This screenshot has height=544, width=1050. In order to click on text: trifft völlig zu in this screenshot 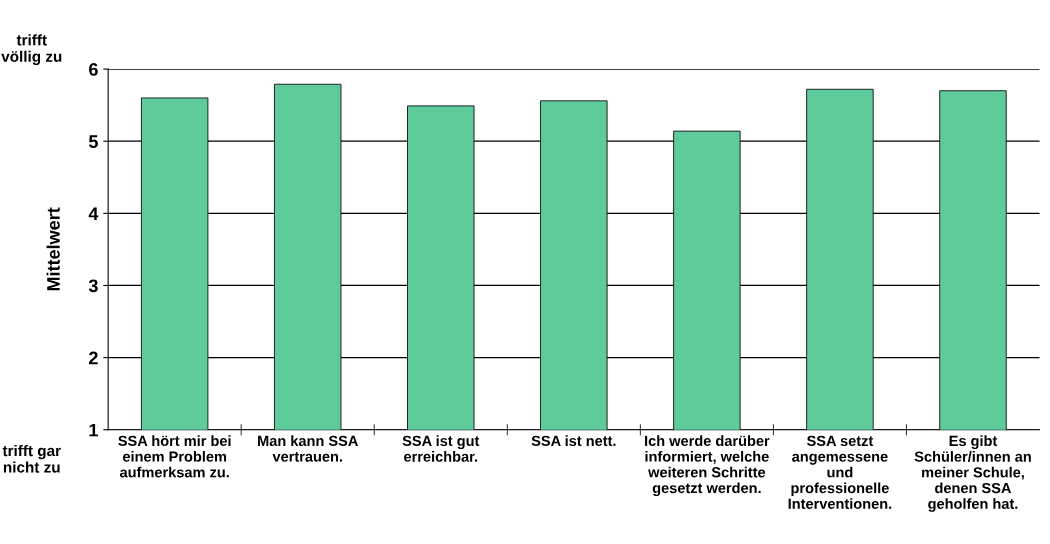, I will do `click(31, 50)`.